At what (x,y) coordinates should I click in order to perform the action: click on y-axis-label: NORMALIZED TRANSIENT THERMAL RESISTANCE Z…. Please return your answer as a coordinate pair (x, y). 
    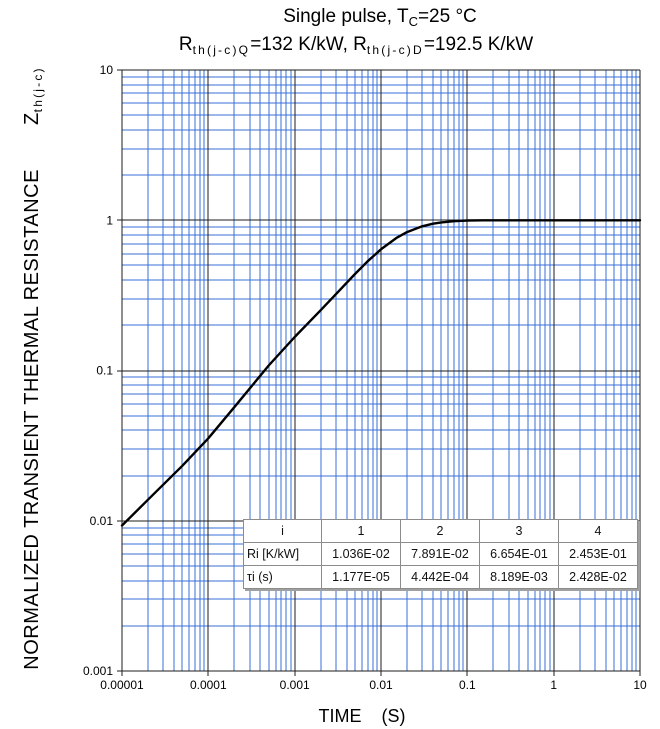
    Looking at the image, I should click on (33, 367).